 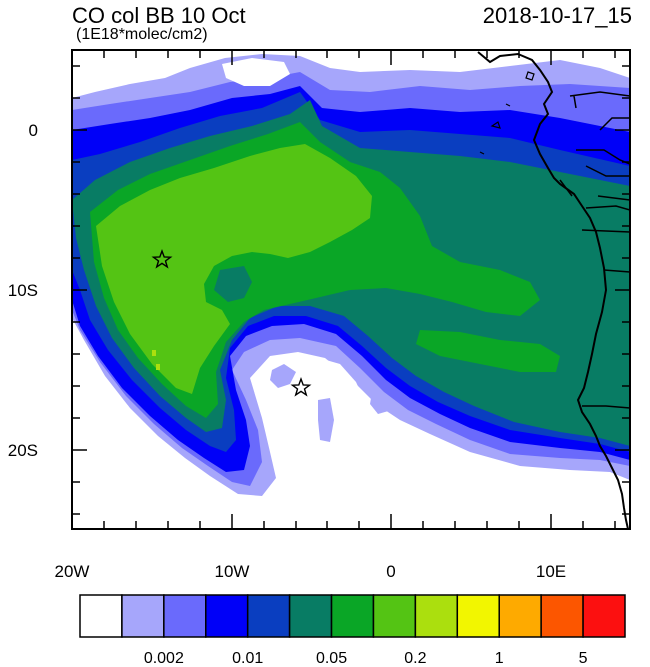 I want to click on map-title: CO col BB 10 Oct, so click(x=159, y=15).